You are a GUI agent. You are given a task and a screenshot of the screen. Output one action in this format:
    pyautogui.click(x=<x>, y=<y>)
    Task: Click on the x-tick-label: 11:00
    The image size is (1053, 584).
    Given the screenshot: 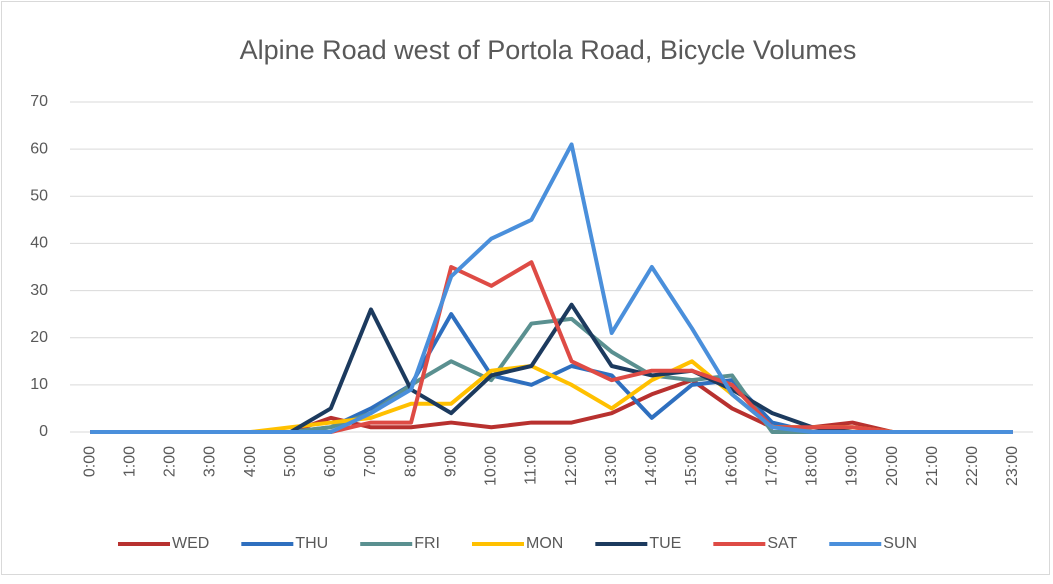 What is the action you would take?
    pyautogui.click(x=531, y=465)
    